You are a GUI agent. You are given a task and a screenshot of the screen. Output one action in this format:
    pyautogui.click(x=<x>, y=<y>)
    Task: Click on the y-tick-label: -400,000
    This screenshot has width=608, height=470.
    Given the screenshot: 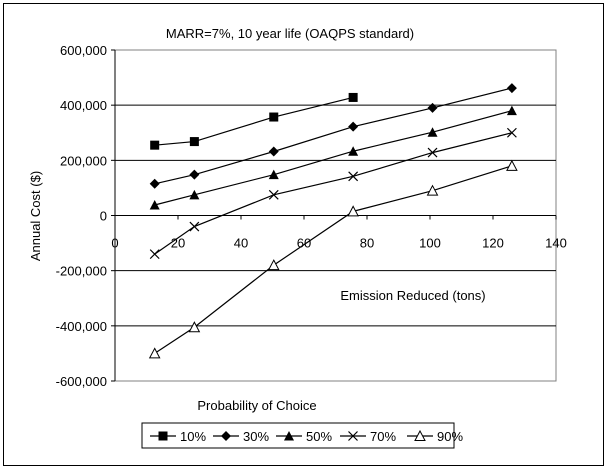 What is the action you would take?
    pyautogui.click(x=81, y=326)
    